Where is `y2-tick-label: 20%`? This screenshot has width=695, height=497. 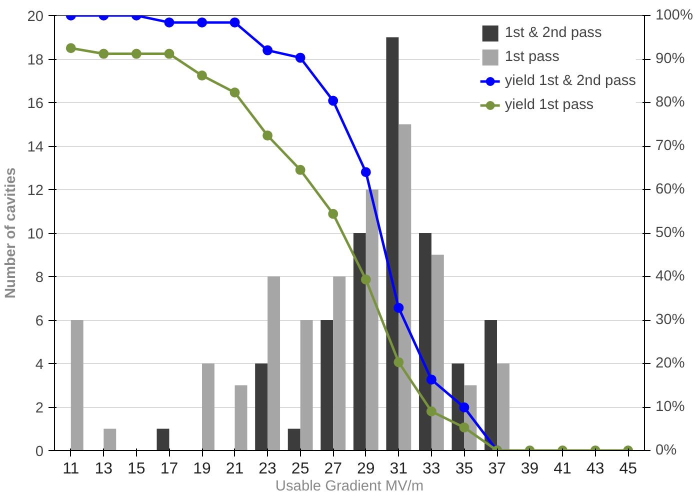
y2-tick-label: 20% is located at coordinates (670, 364).